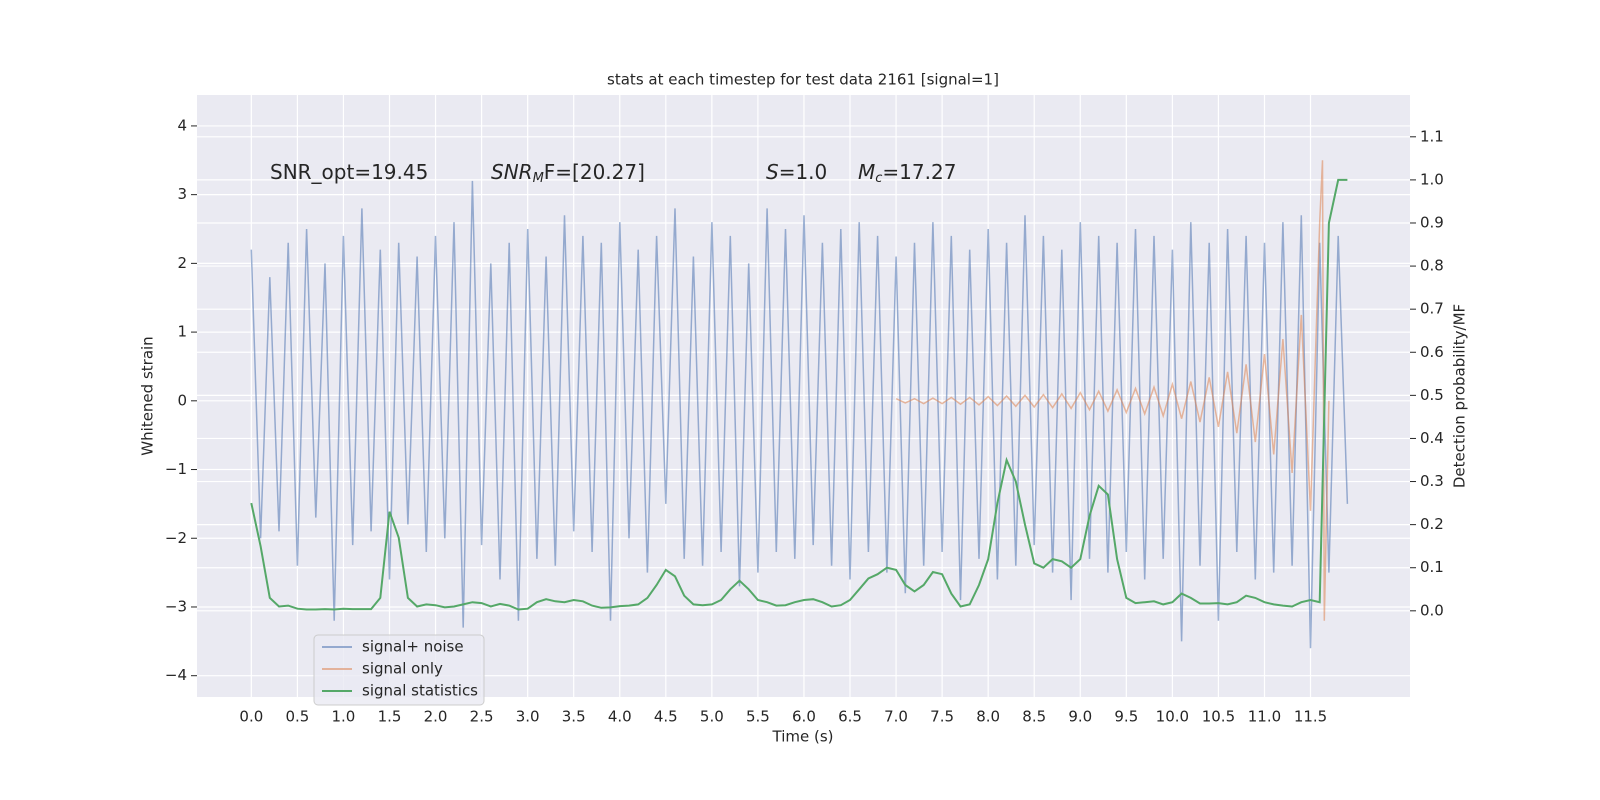 This screenshot has height=800, width=1600. I want to click on x-tick-label: 1.5, so click(390, 717).